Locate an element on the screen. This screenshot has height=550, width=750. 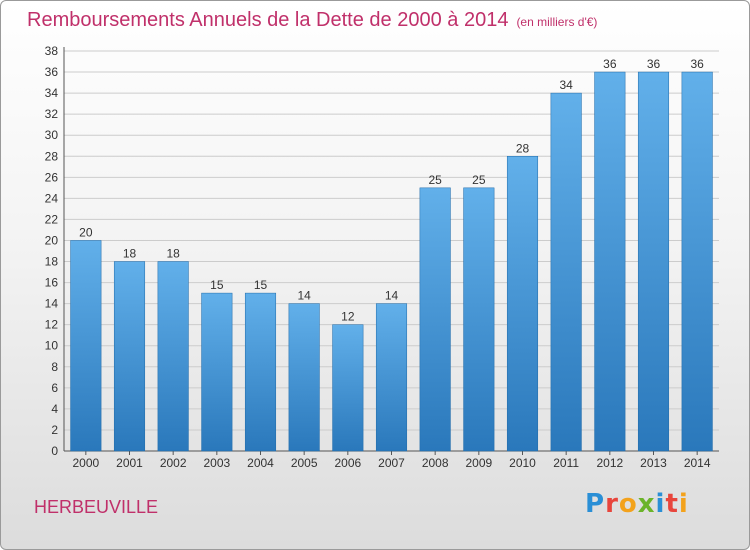
bar-2002 is located at coordinates (173, 356).